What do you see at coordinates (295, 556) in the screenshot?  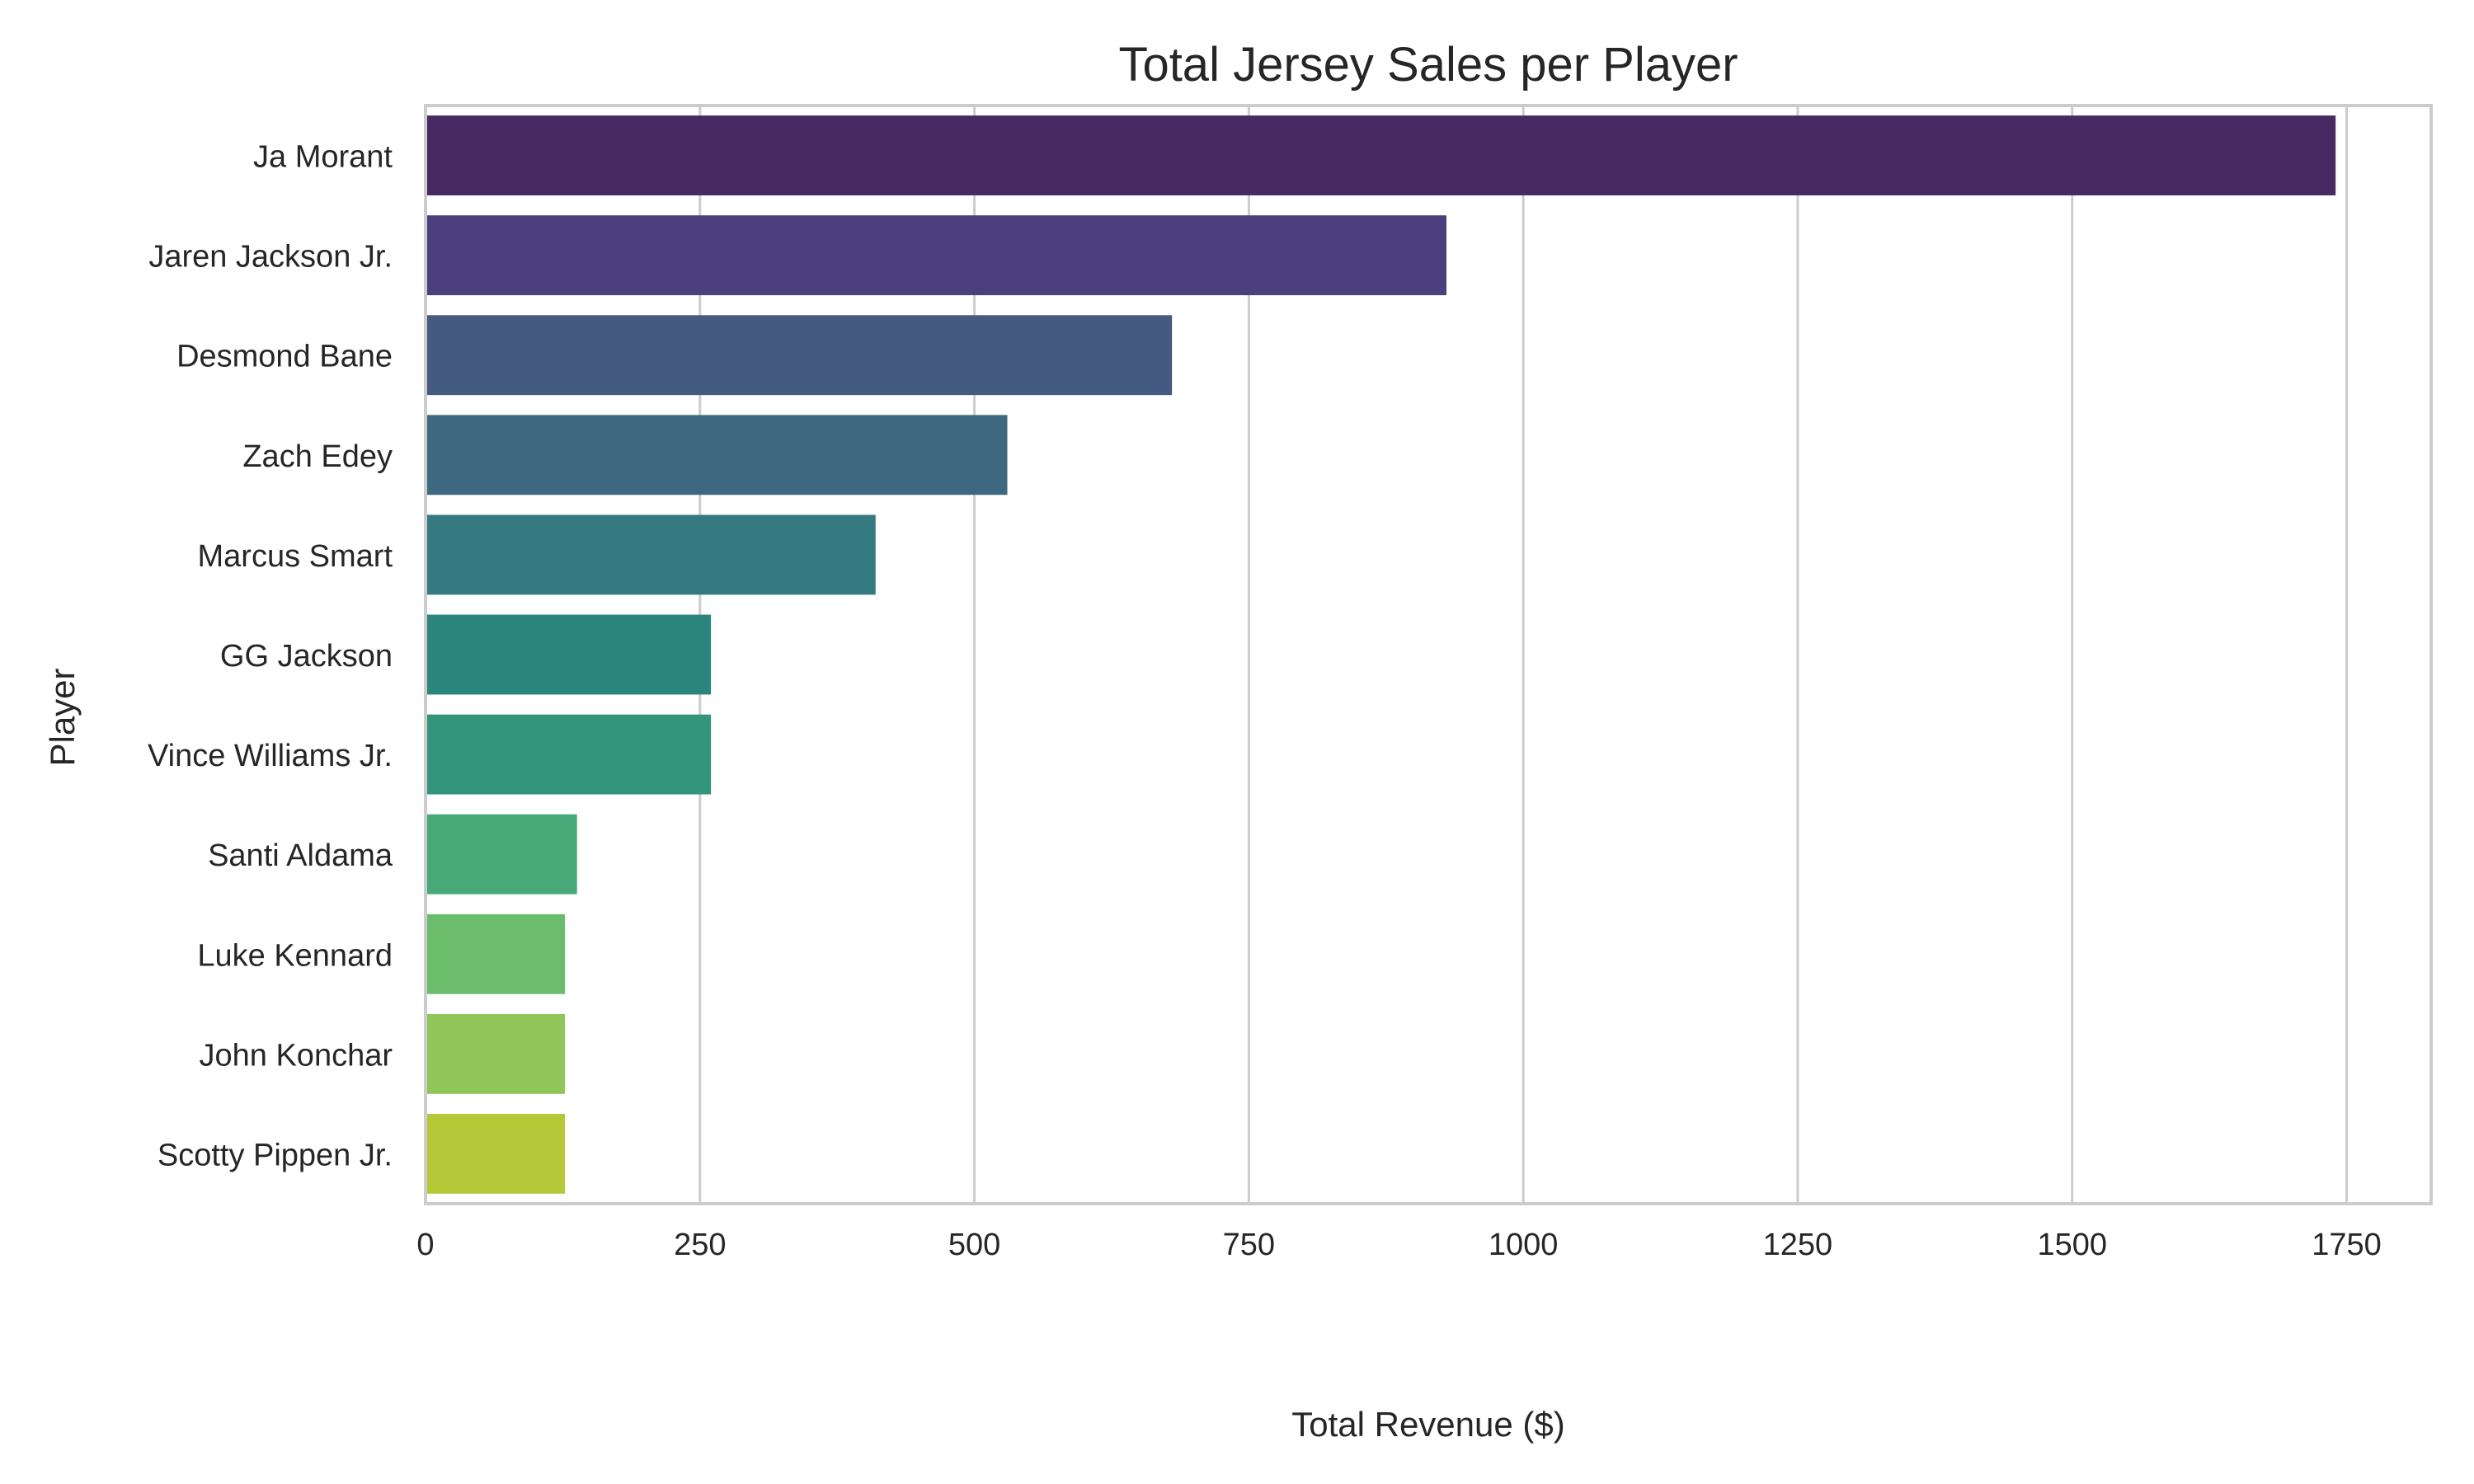 I see `y-tick-label: Marcus Smart` at bounding box center [295, 556].